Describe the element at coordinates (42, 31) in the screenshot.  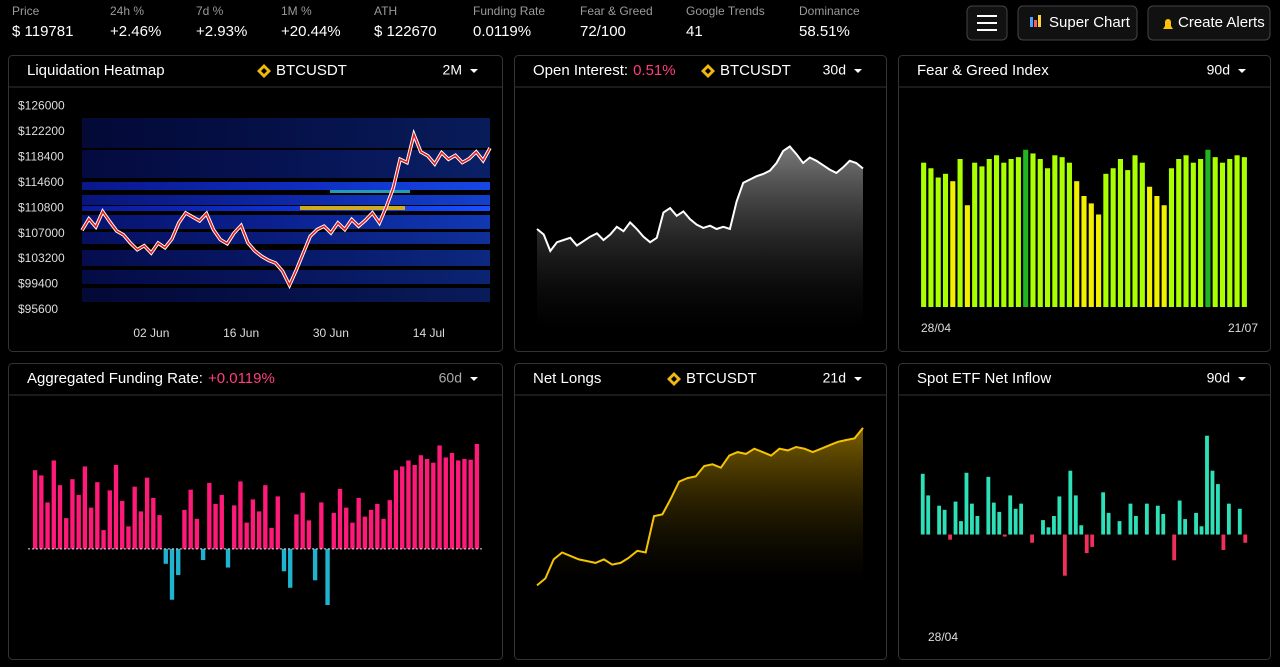
I see `stat-value: $ 119781` at that location.